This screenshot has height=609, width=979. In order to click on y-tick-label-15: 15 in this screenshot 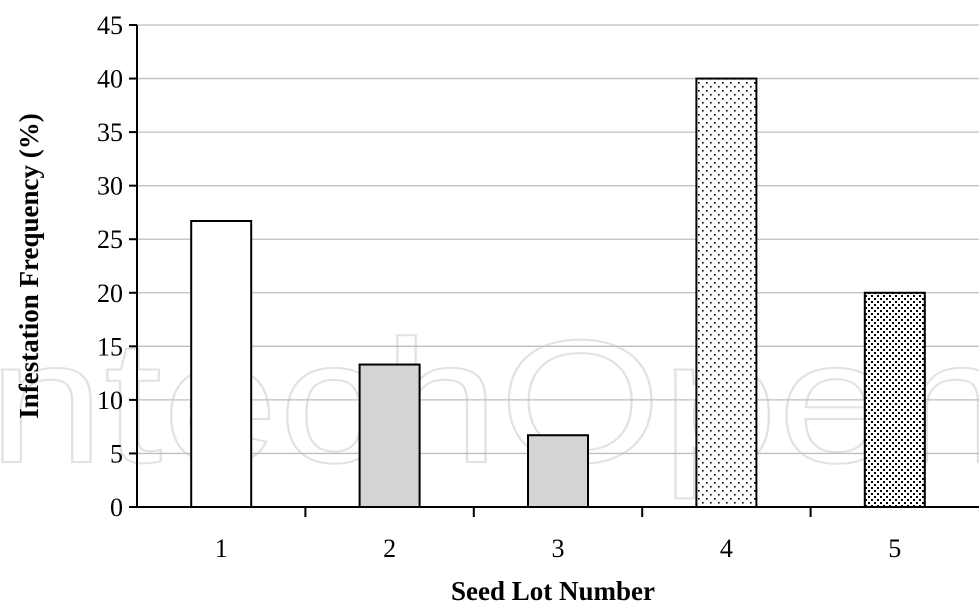, I will do `click(110, 346)`.